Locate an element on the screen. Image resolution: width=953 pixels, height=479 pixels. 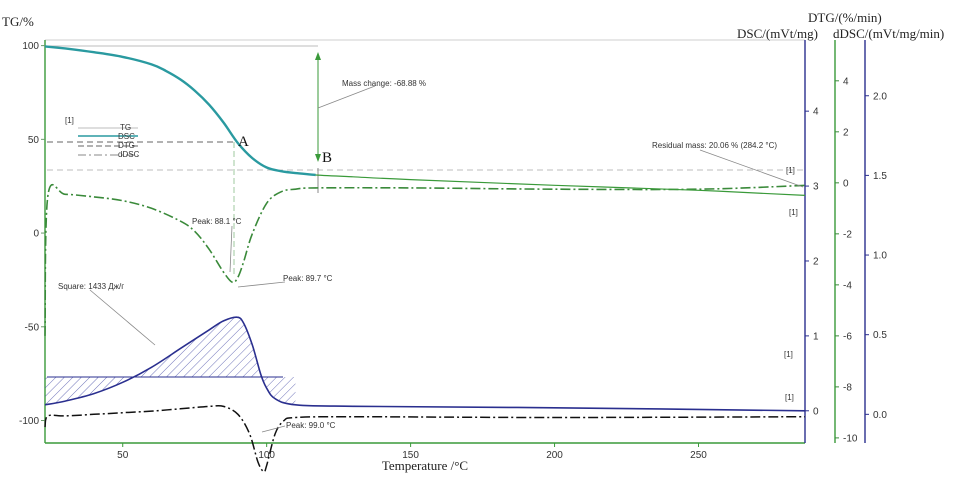
legend-label-dsc: DSC is located at coordinates (126, 136).